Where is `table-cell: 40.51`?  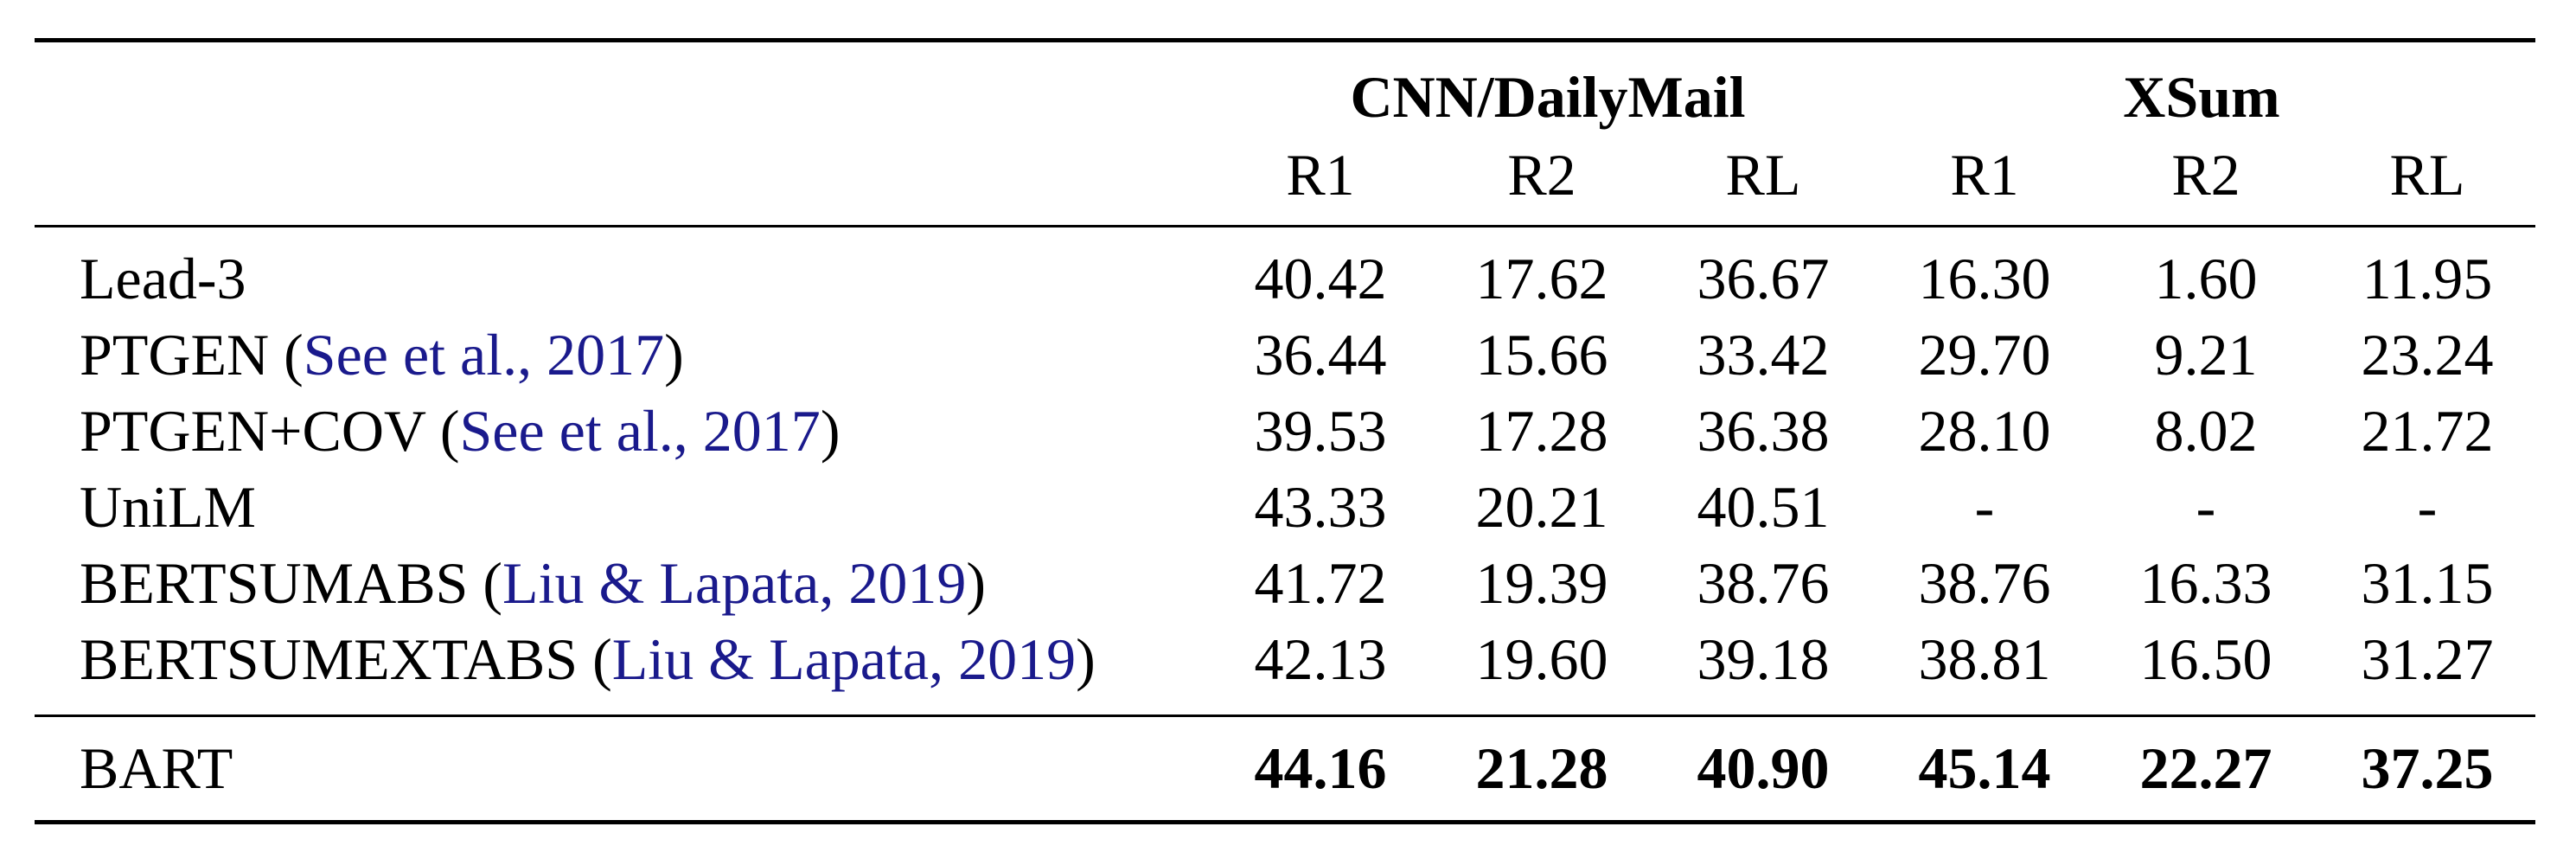 table-cell: 40.51 is located at coordinates (1764, 507).